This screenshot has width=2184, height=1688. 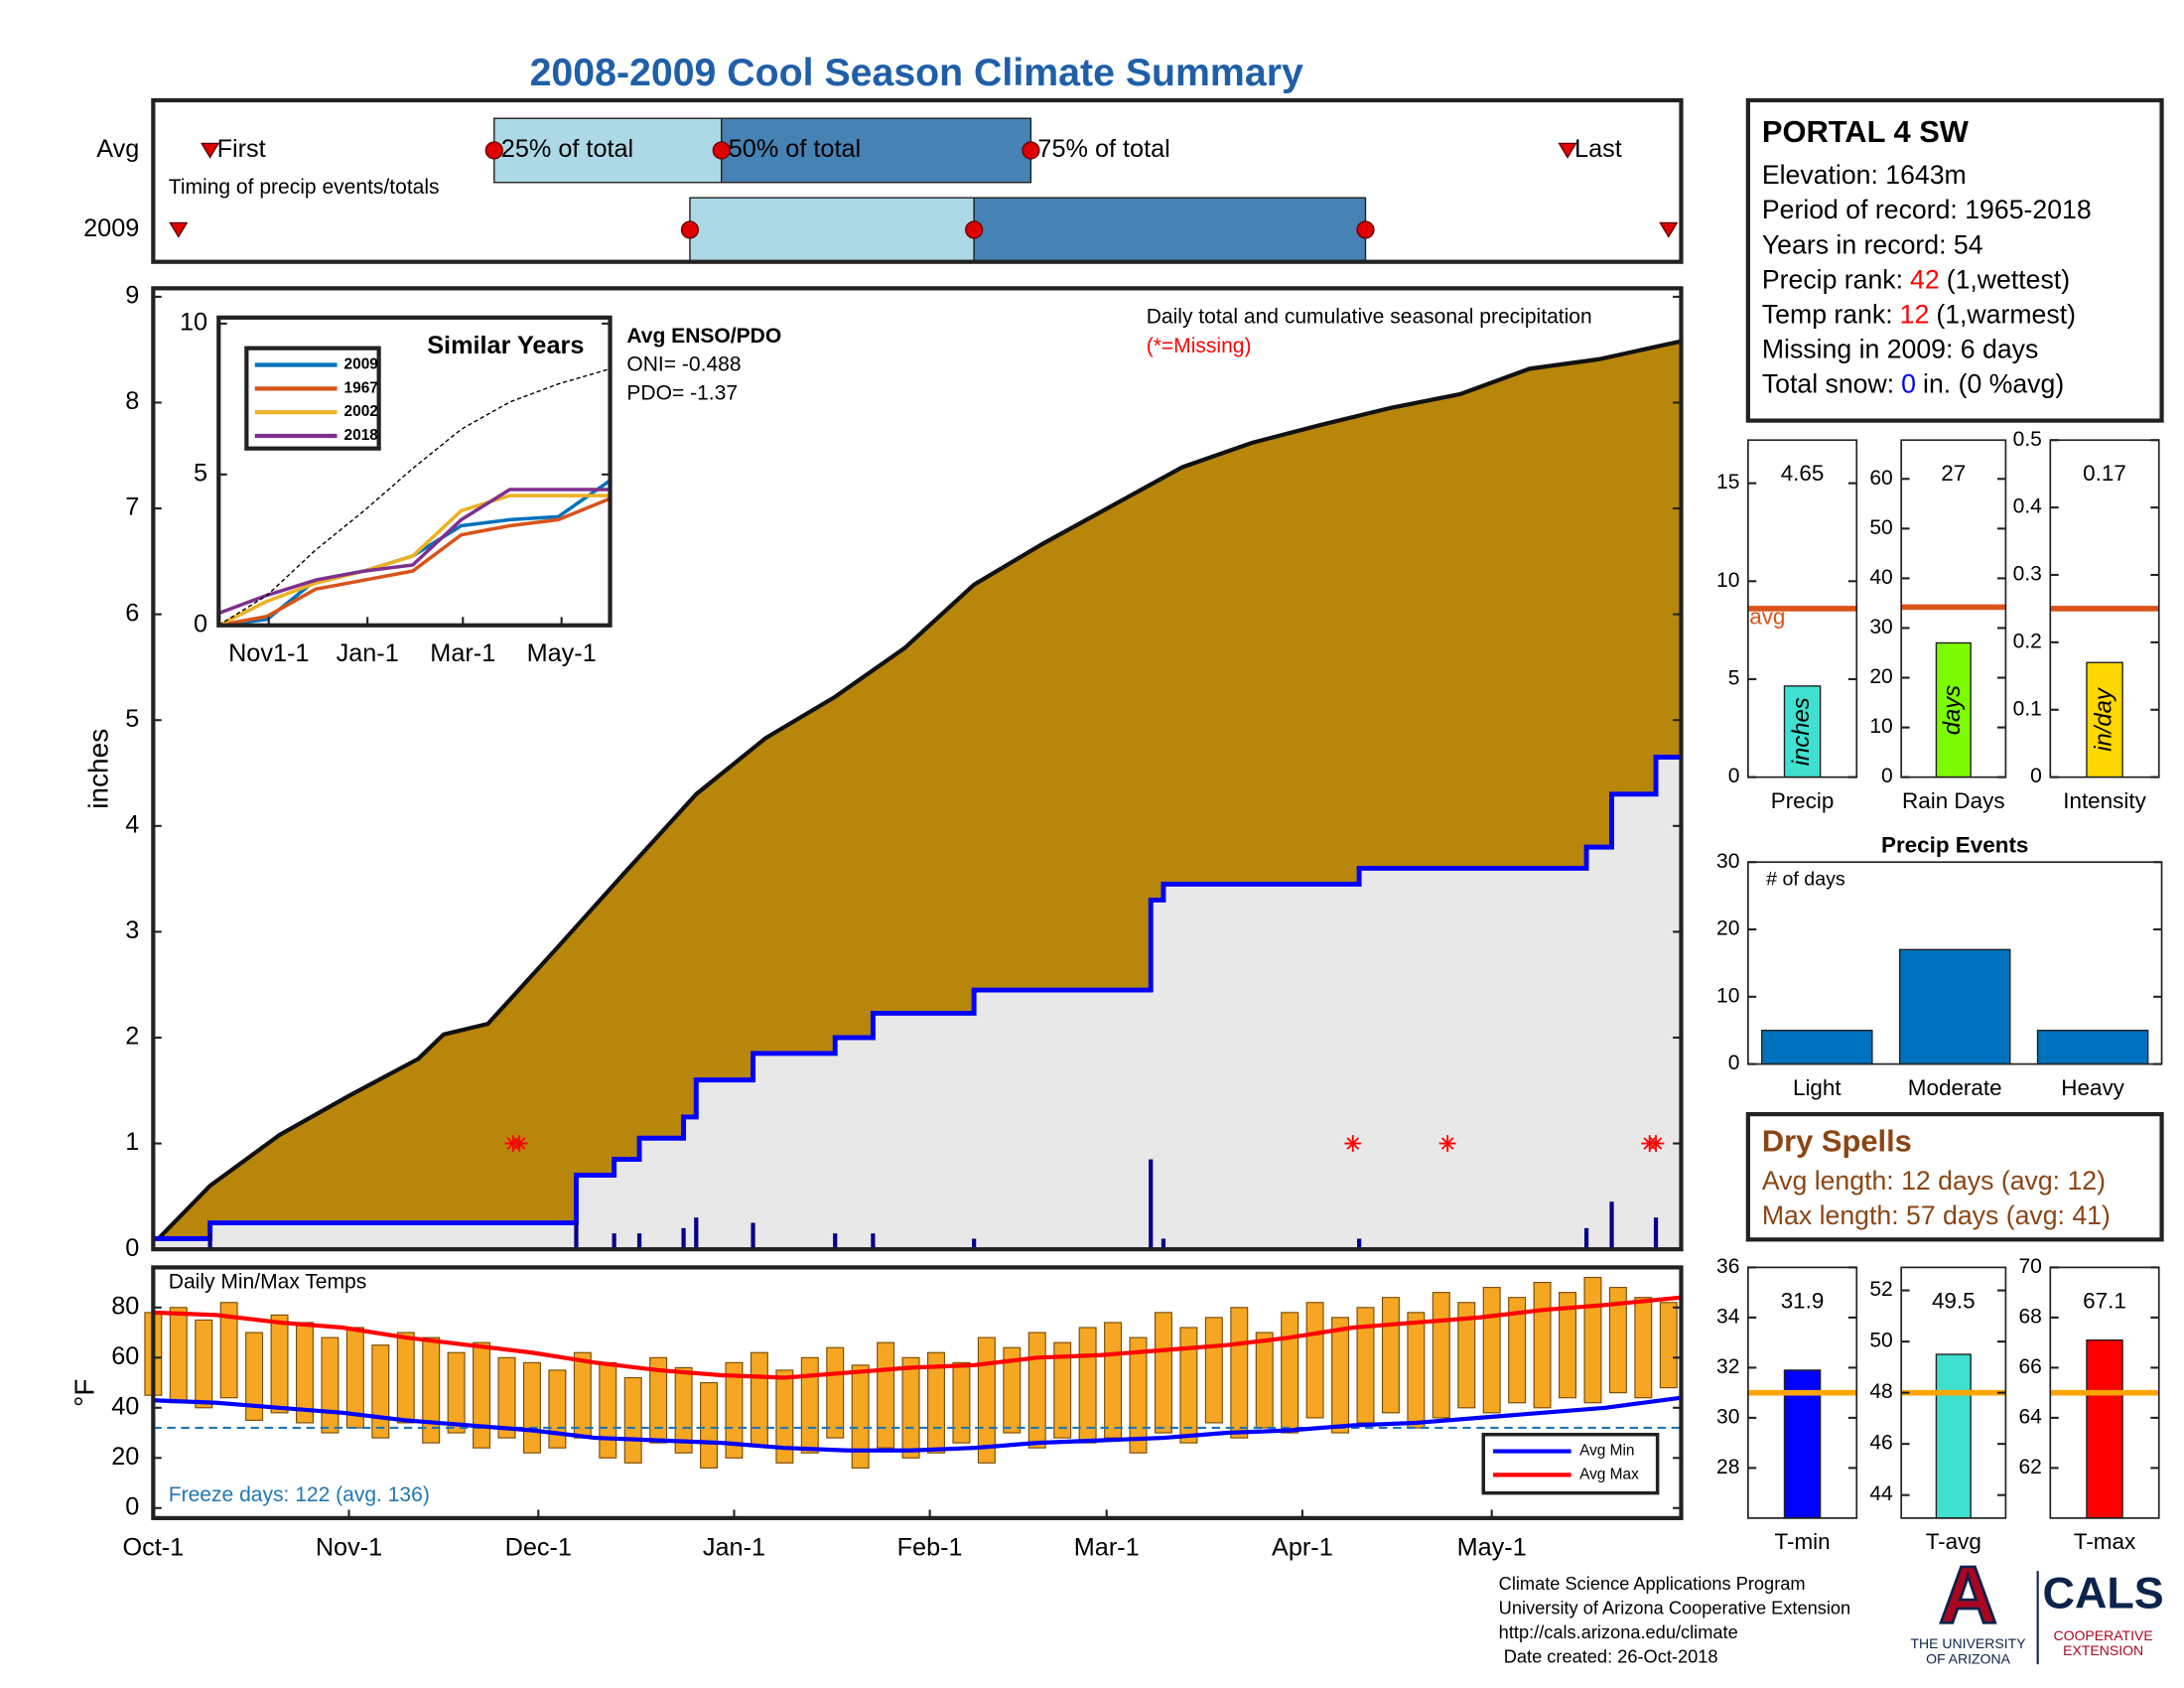 What do you see at coordinates (2029, 1316) in the screenshot?
I see `y-tick-label: 68` at bounding box center [2029, 1316].